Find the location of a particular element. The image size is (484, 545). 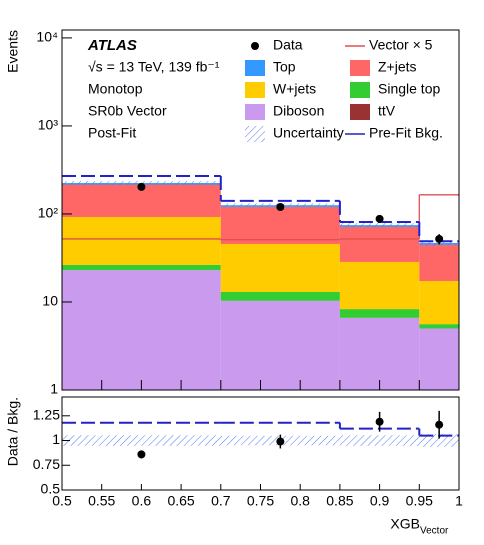

energy-label: √s = 13 TeV, 139 fb⁻¹ is located at coordinates (154, 67).